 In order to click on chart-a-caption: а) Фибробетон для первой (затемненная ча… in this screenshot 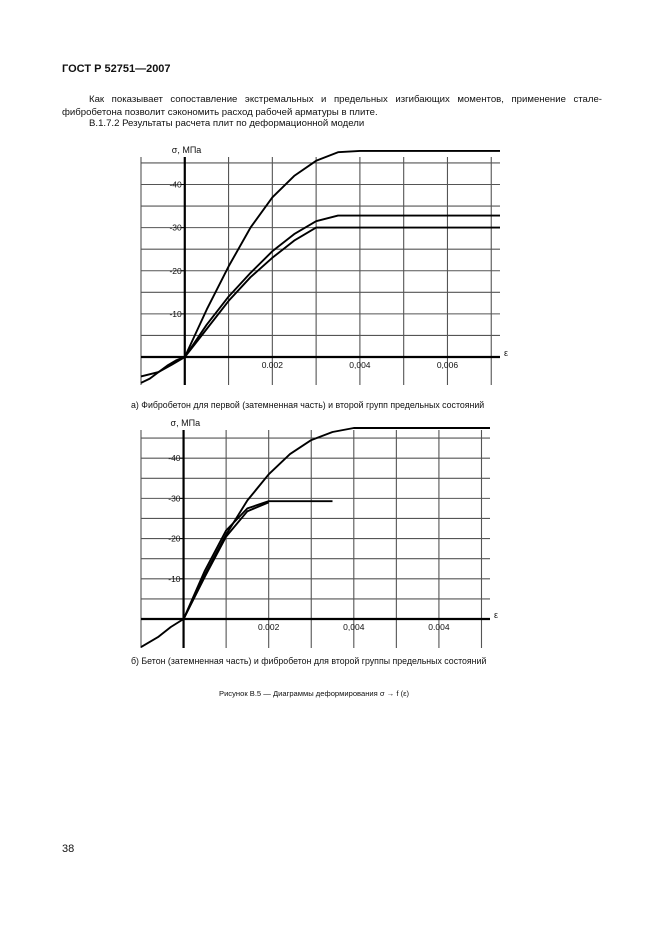, I will do `click(308, 405)`.